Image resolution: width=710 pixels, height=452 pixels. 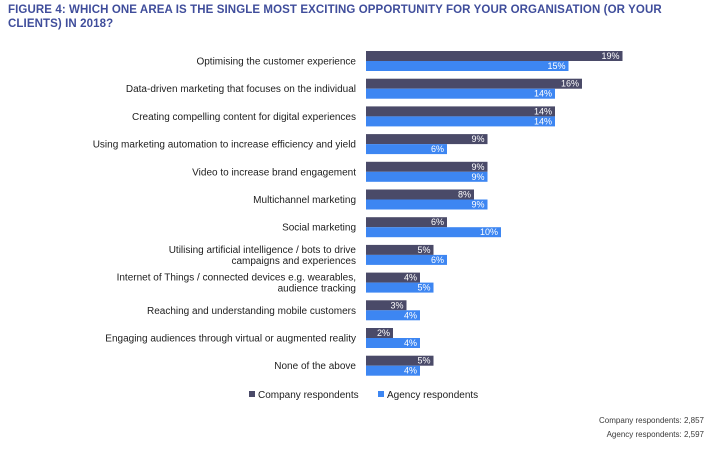 I want to click on company-value-label-9: 3%, so click(x=396, y=305).